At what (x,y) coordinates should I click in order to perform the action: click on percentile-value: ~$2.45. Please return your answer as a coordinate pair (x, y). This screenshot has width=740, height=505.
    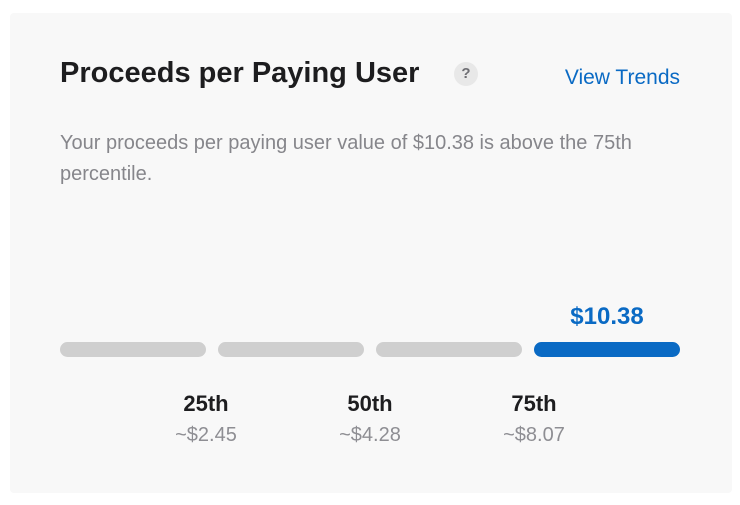
    Looking at the image, I should click on (206, 435).